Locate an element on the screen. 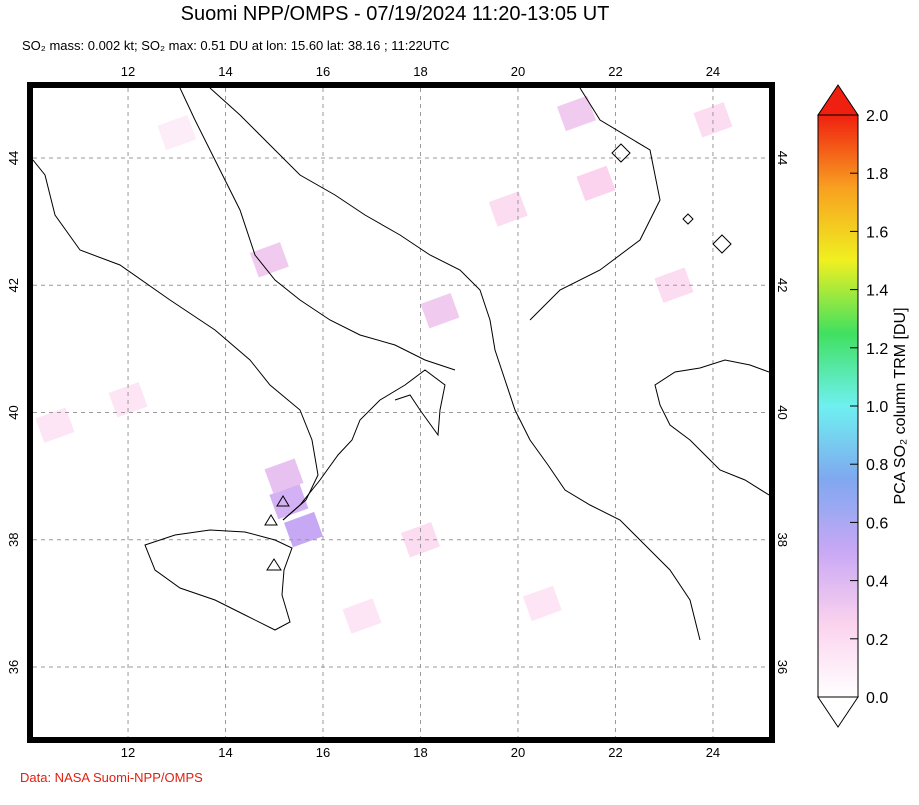 The image size is (919, 805). colorbar-tick-label: 1.8 is located at coordinates (877, 174).